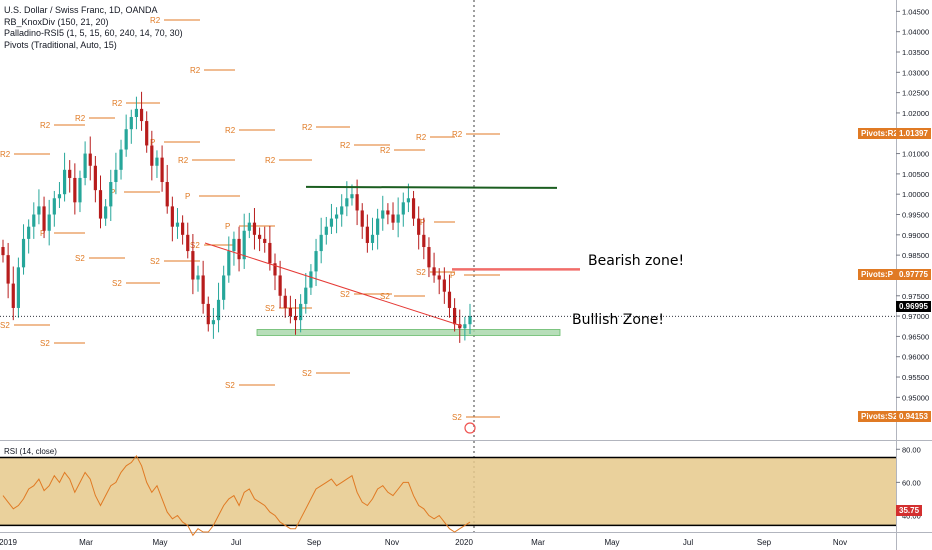  I want to click on rsi-title: RSI (14, close), so click(30, 451).